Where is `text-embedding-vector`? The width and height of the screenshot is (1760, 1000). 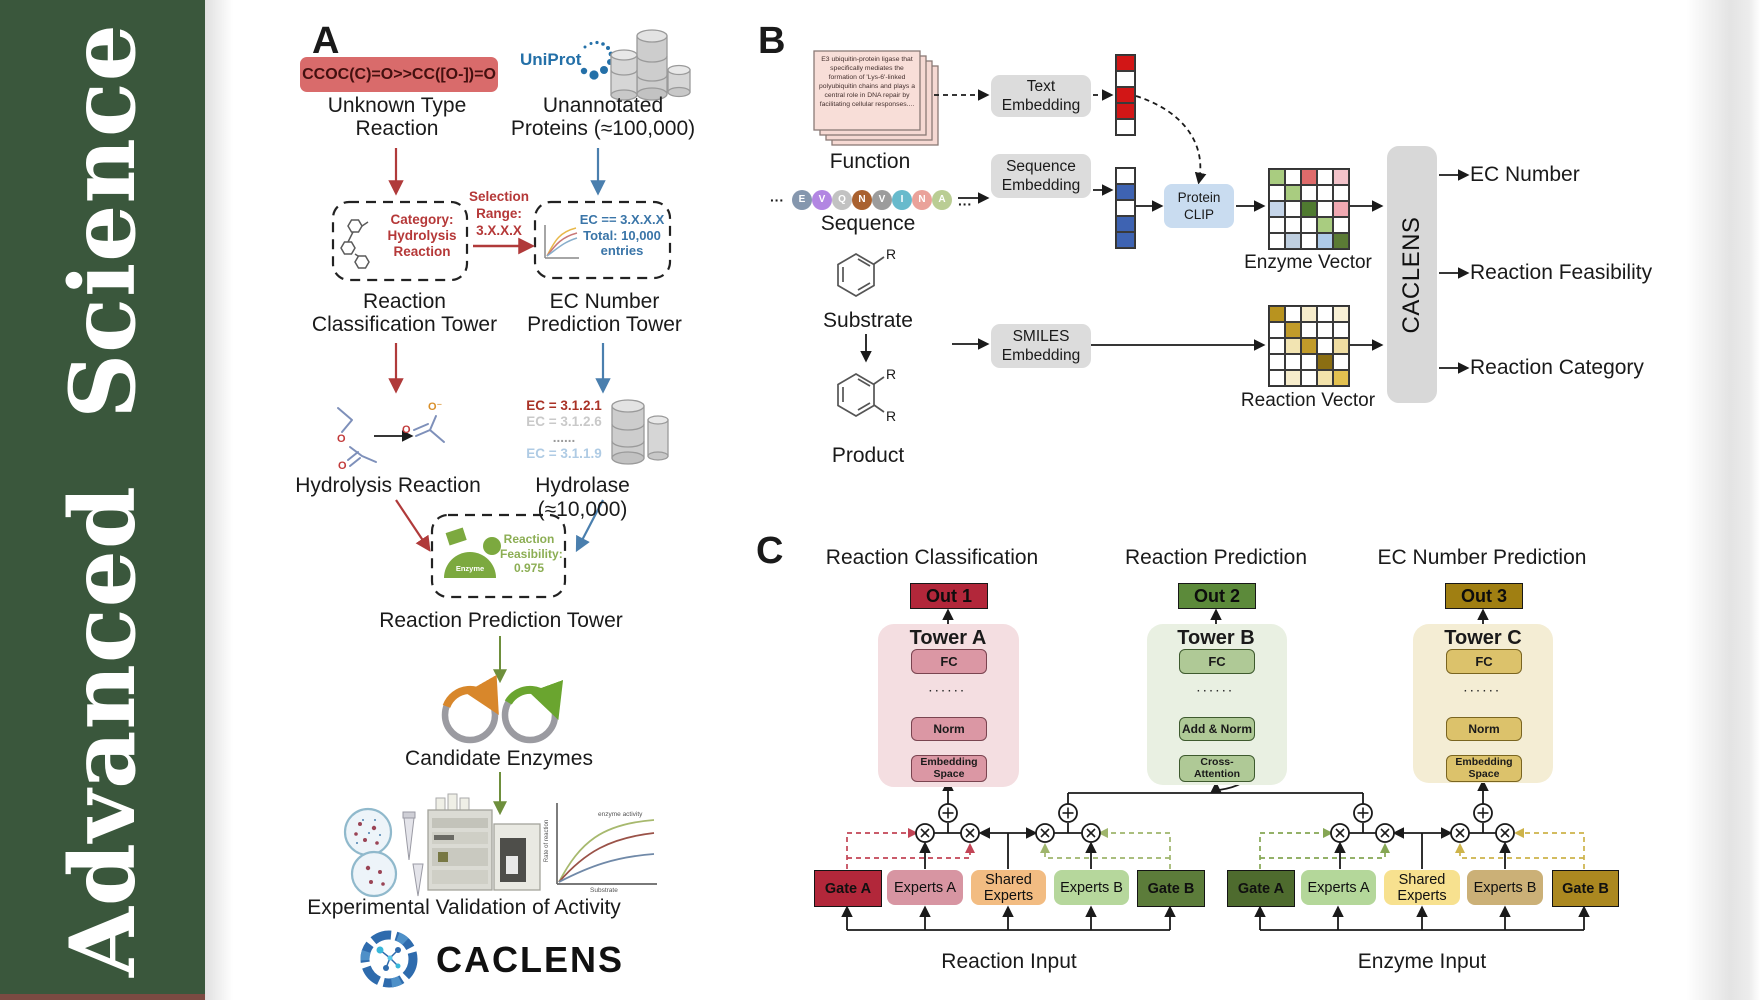 text-embedding-vector is located at coordinates (1125, 95).